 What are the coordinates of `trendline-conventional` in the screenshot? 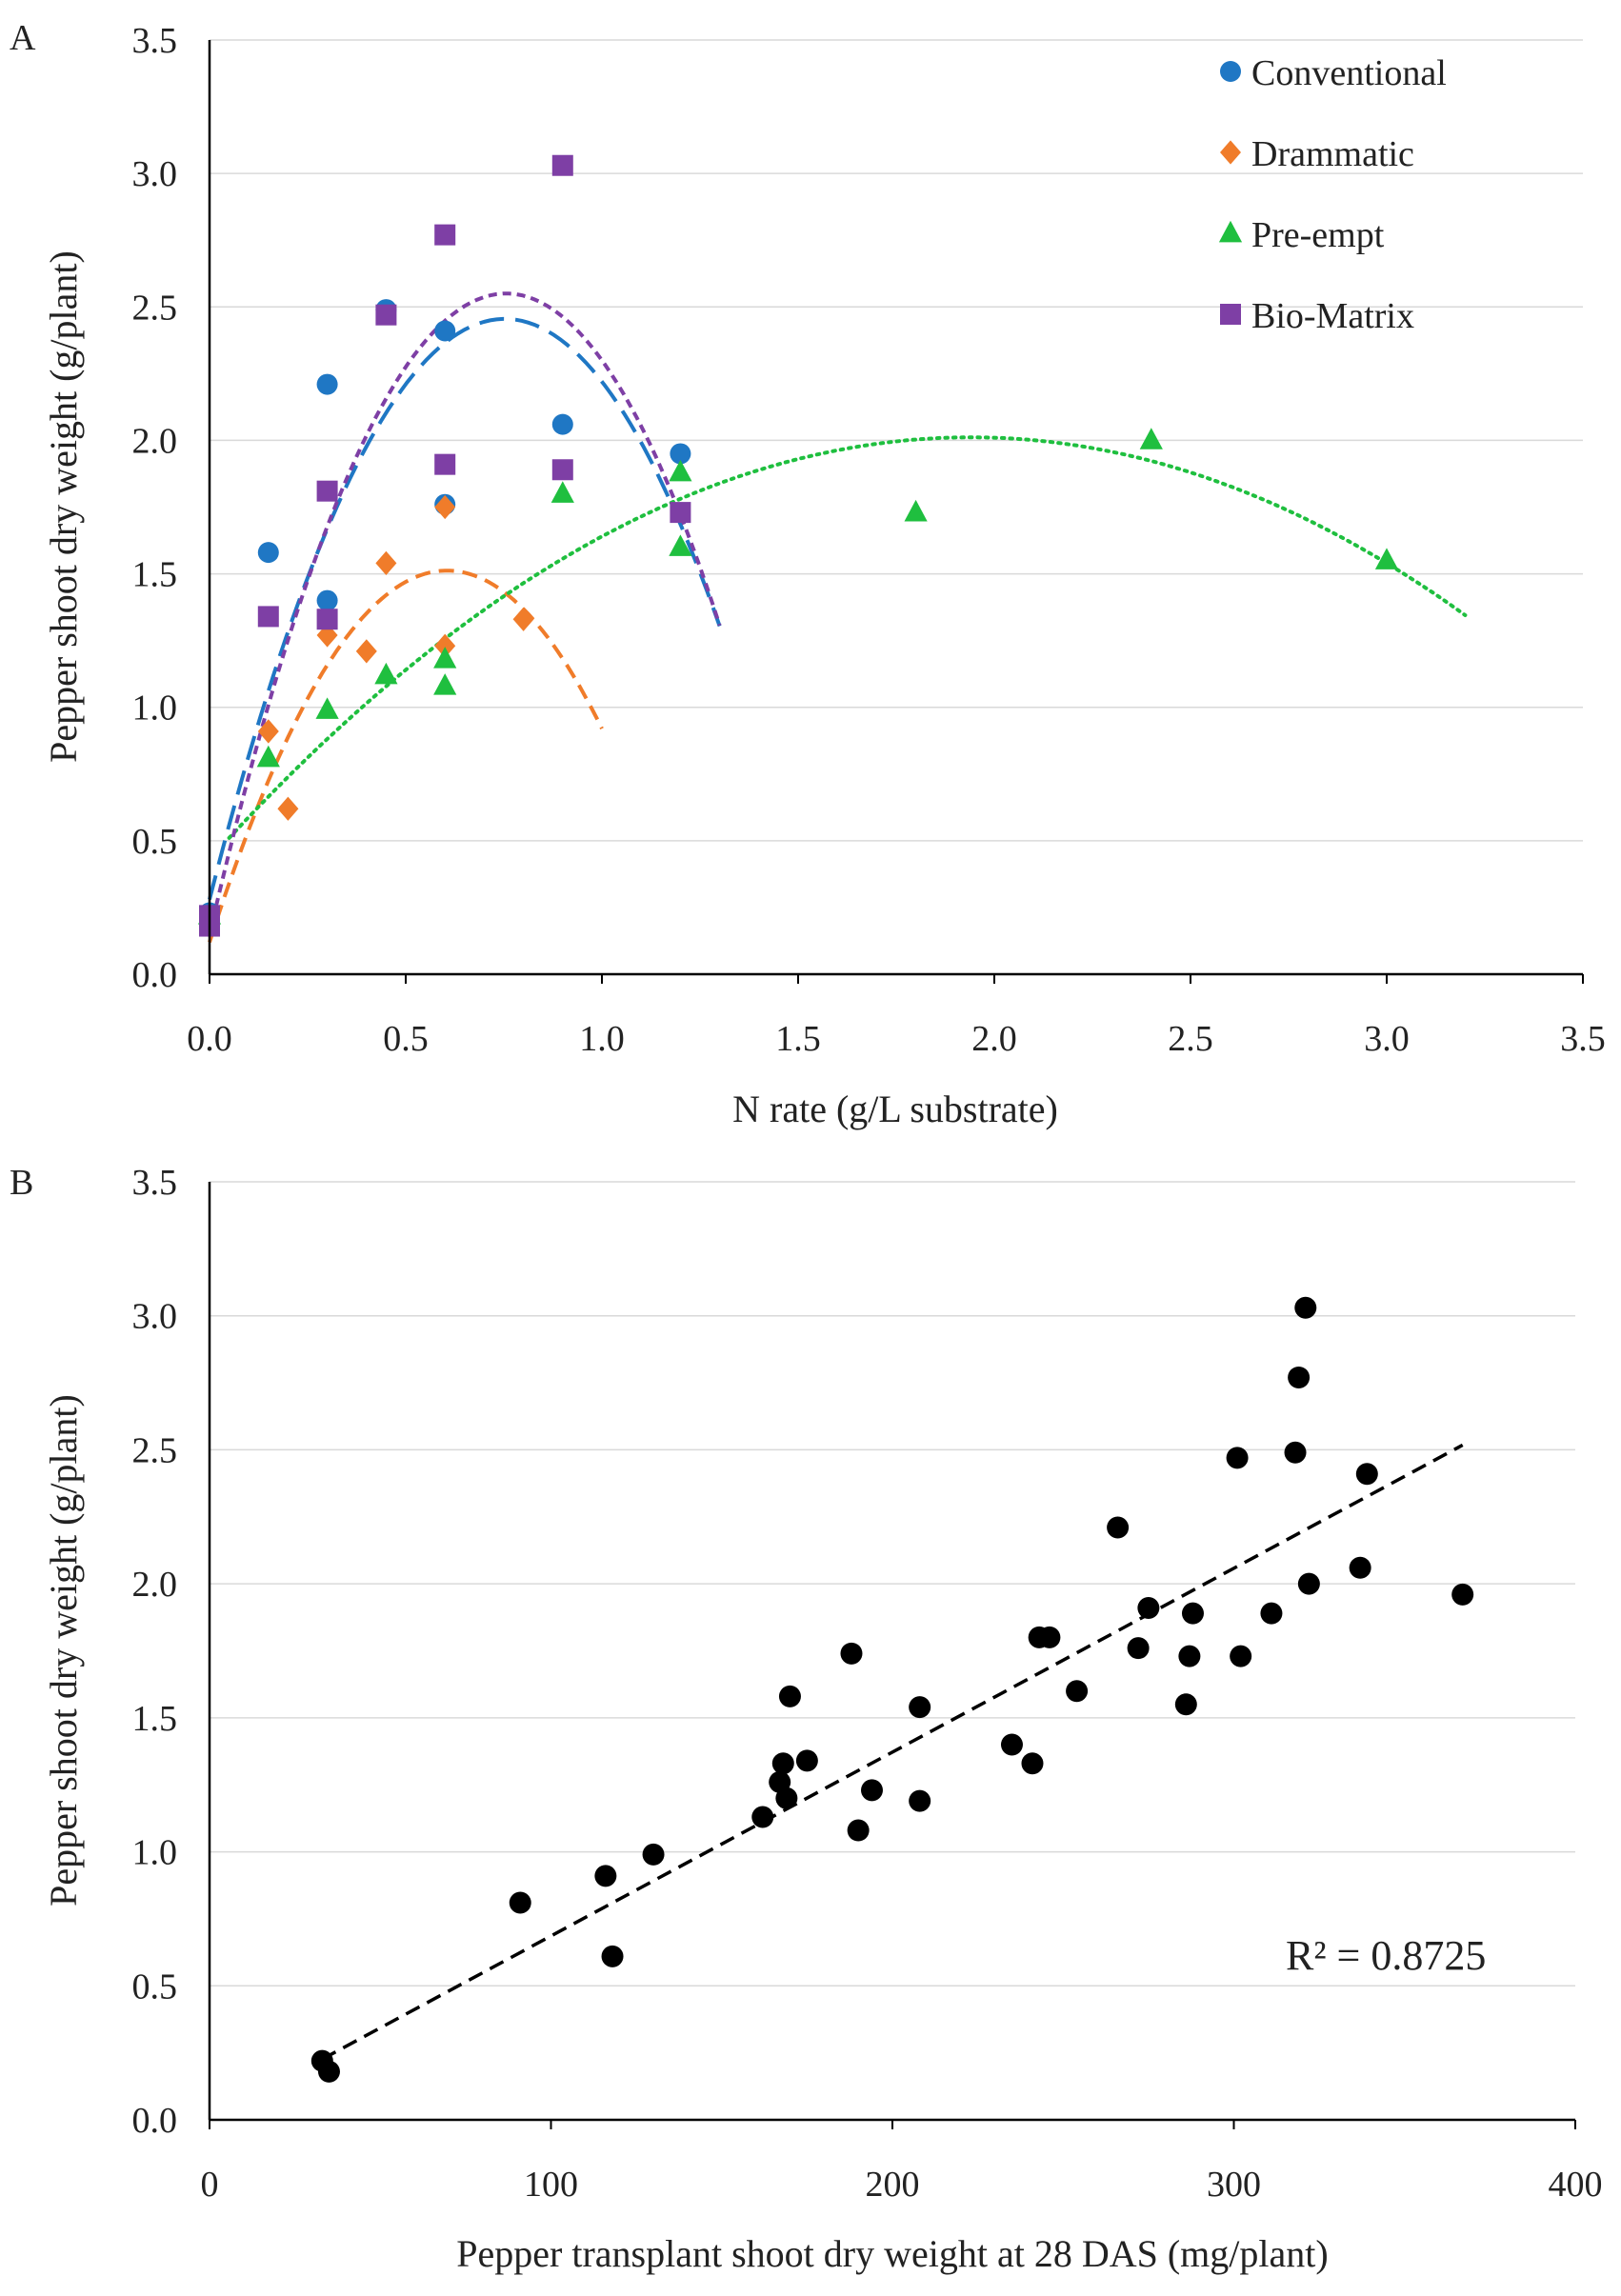 It's located at (465, 608).